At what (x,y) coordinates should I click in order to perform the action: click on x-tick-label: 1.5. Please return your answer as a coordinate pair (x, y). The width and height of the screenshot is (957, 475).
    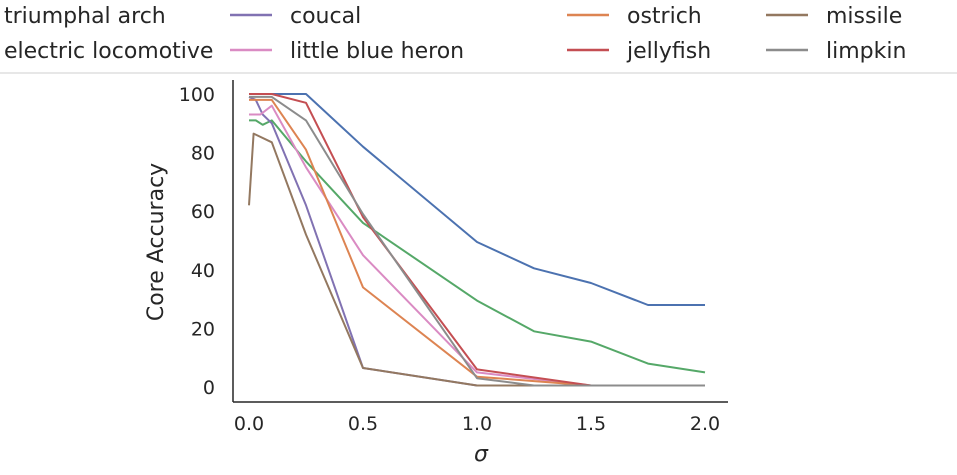
    Looking at the image, I should click on (591, 424).